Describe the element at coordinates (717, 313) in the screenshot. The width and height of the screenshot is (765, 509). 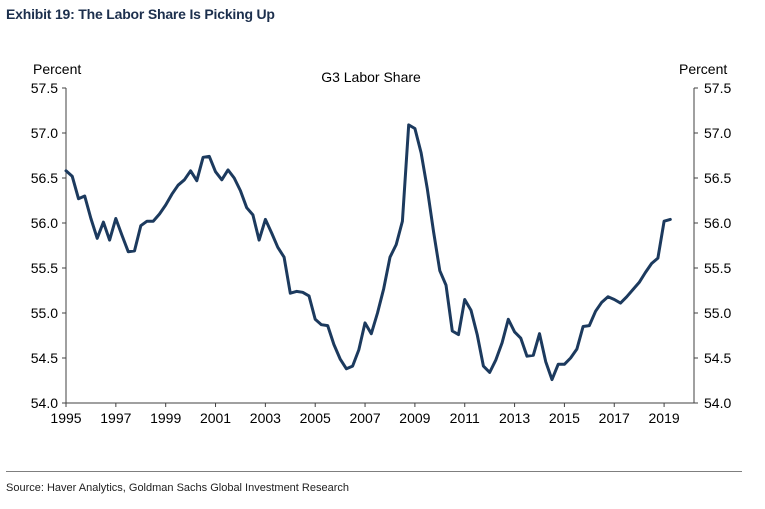
I see `y-tick-label-right: 55.0` at that location.